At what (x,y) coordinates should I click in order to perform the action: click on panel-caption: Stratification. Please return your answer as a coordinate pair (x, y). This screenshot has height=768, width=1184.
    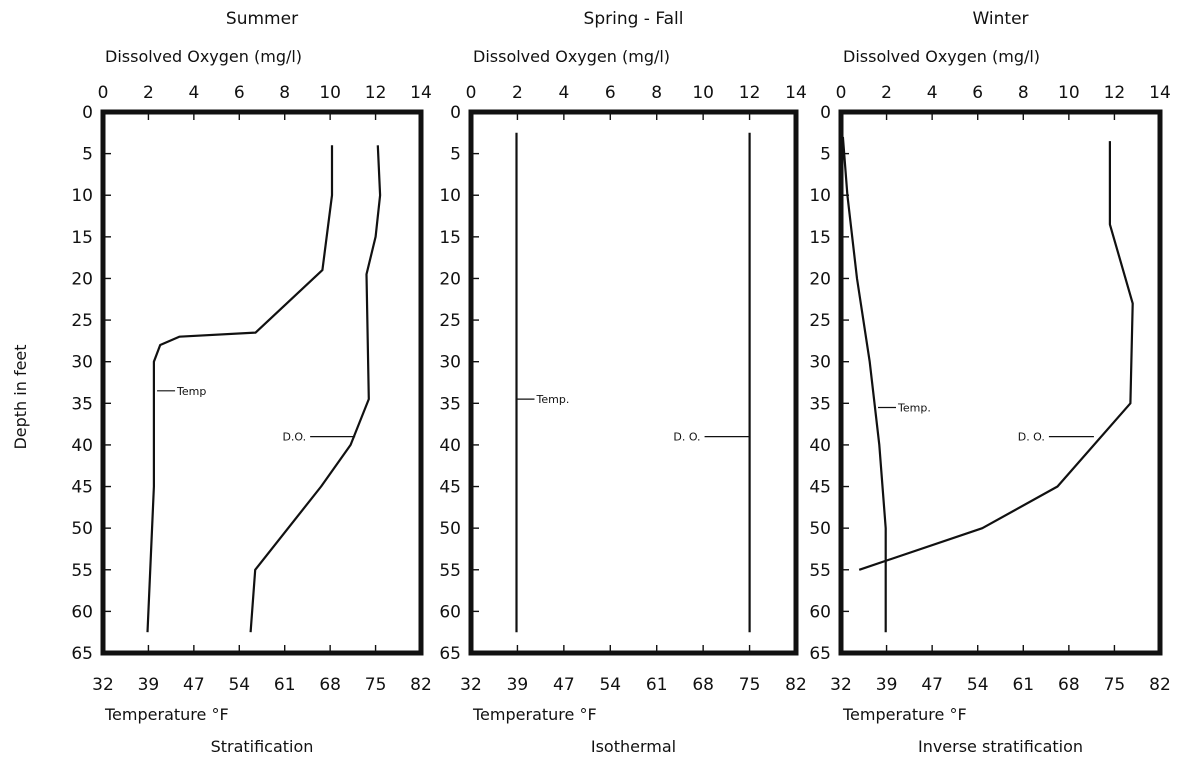
    Looking at the image, I should click on (262, 746).